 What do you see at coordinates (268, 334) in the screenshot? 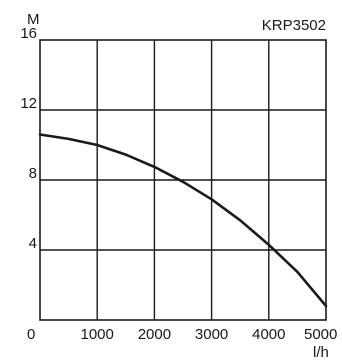
I see `x-tick-label: 4000` at bounding box center [268, 334].